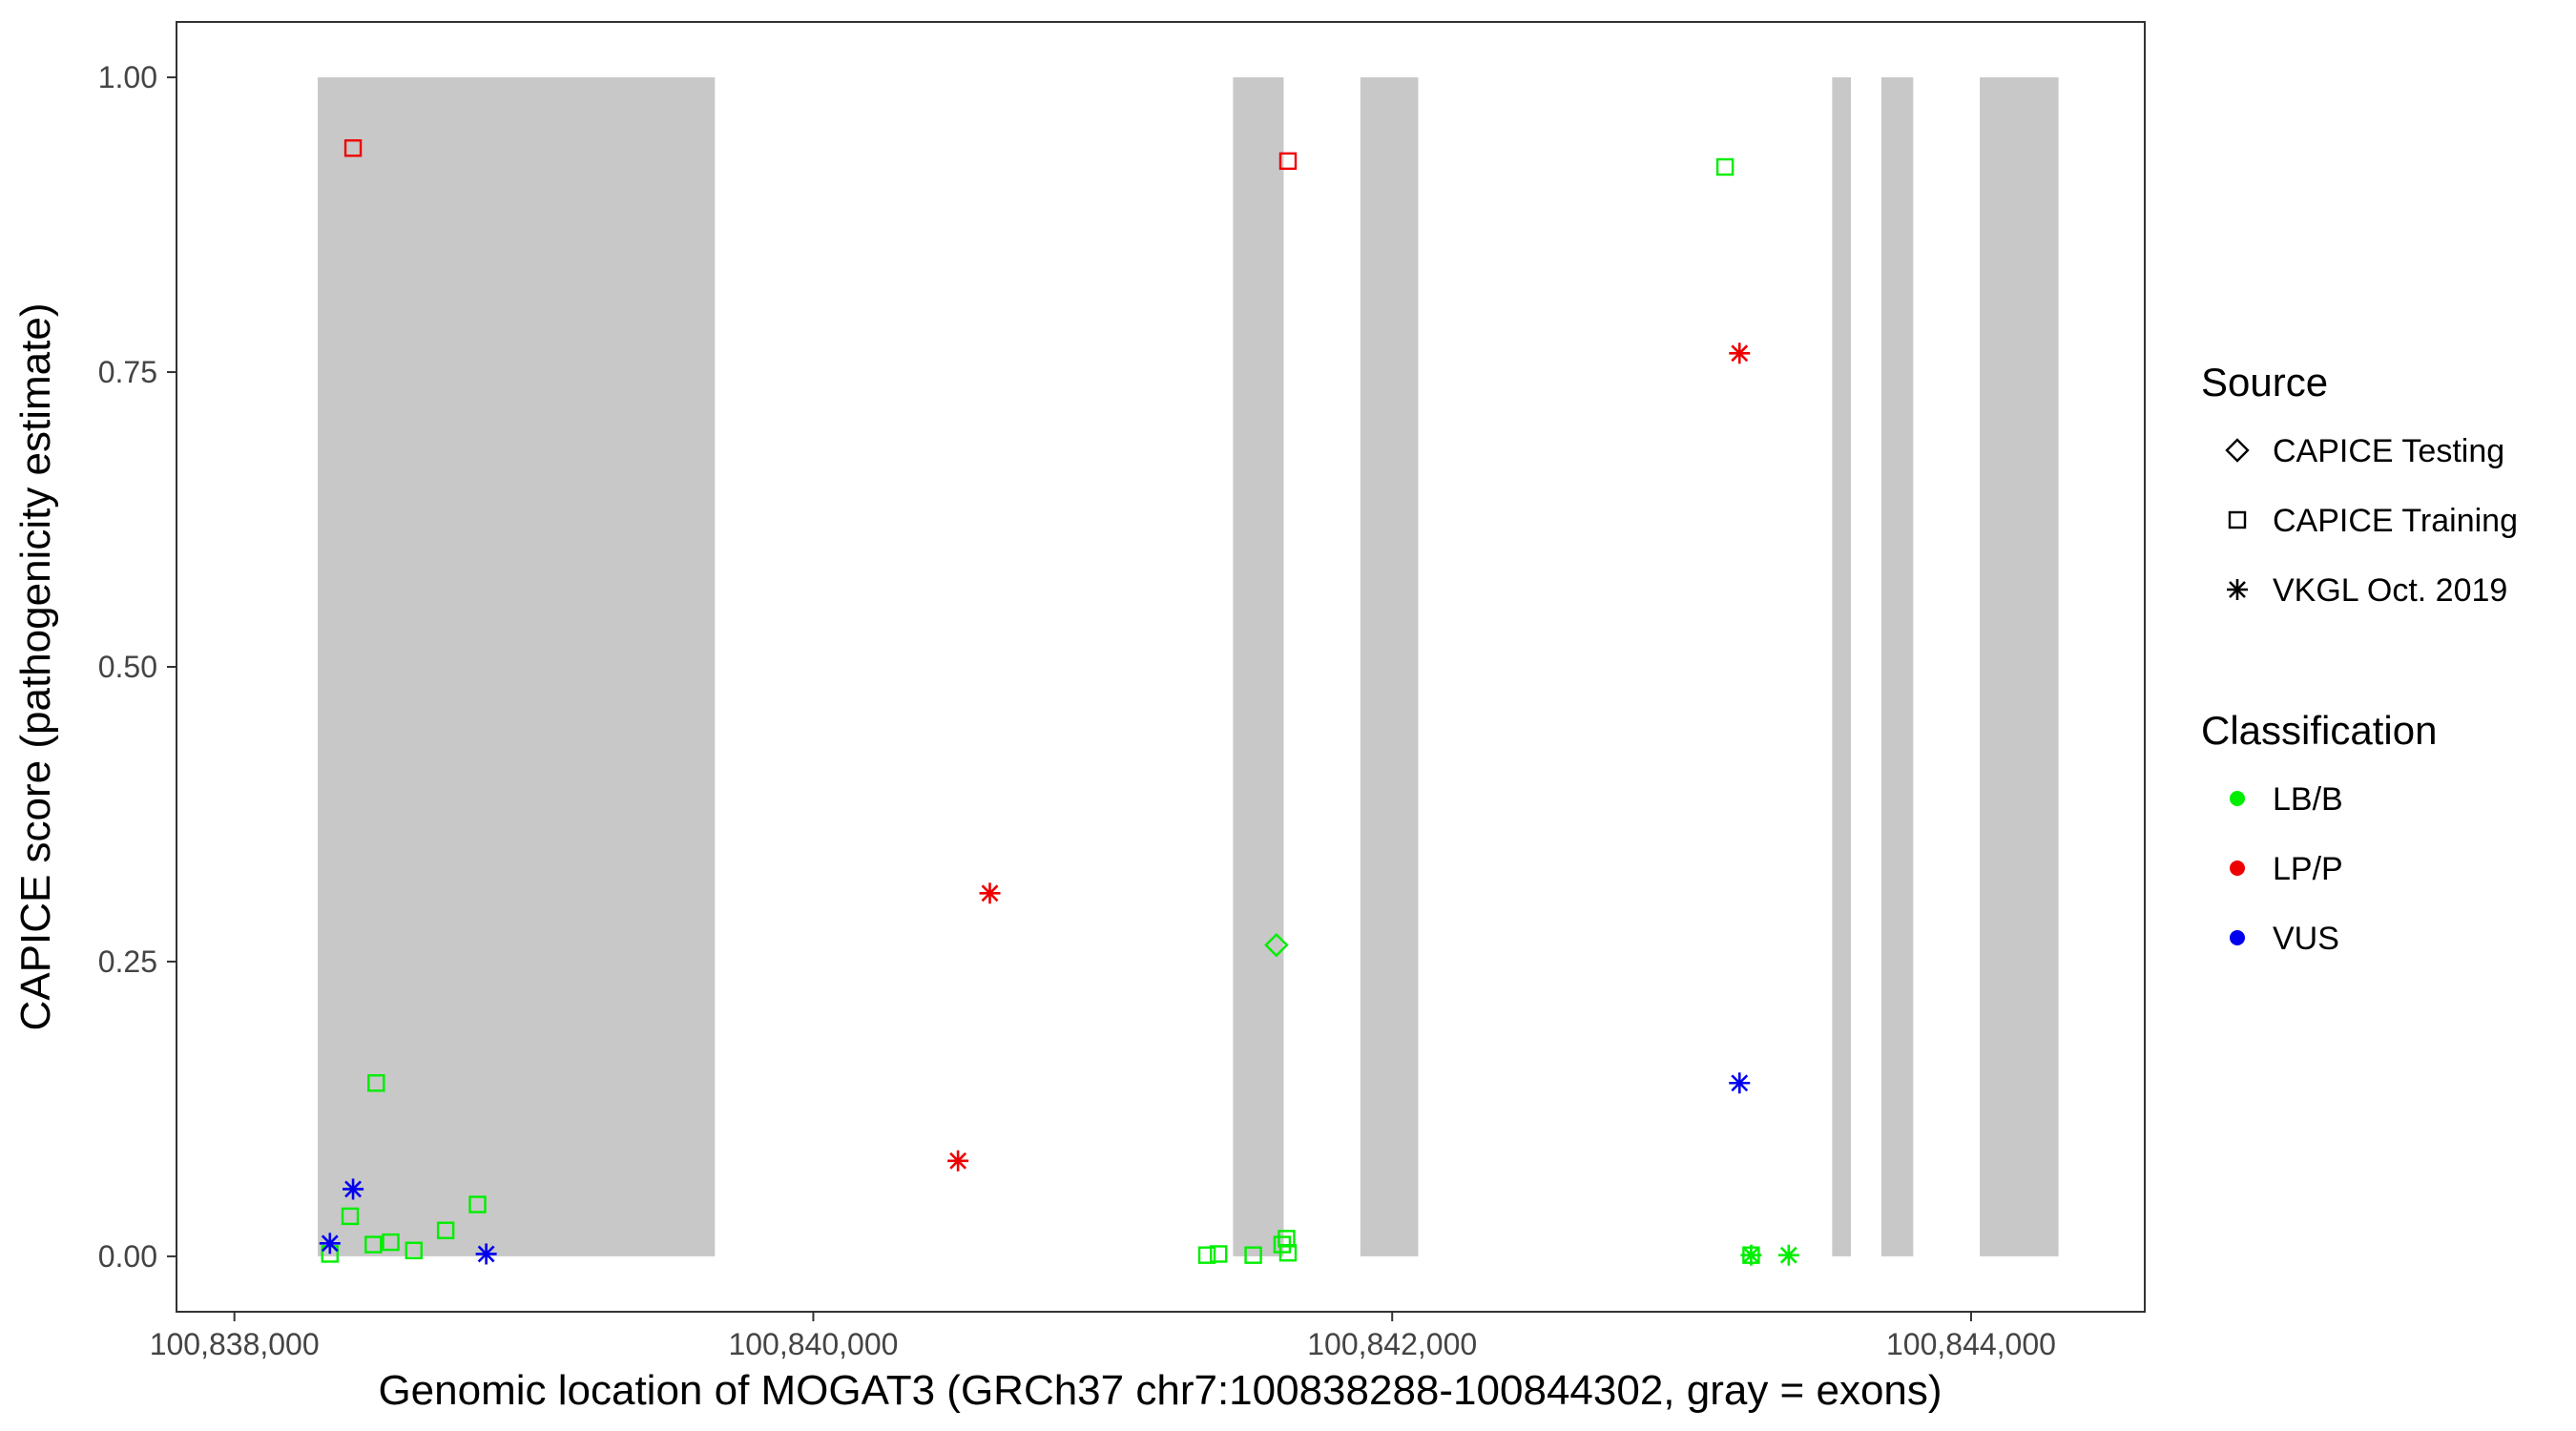 Image resolution: width=2576 pixels, height=1431 pixels. I want to click on y-tick-label: 0.50, so click(127, 667).